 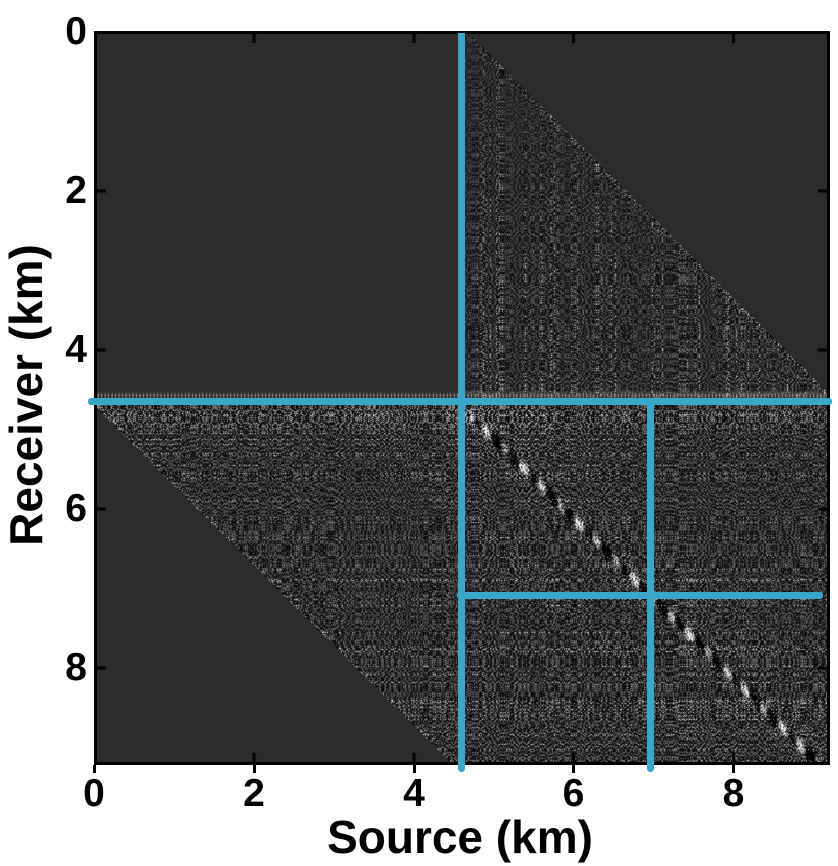 What do you see at coordinates (573, 793) in the screenshot?
I see `x-tick-label: 6` at bounding box center [573, 793].